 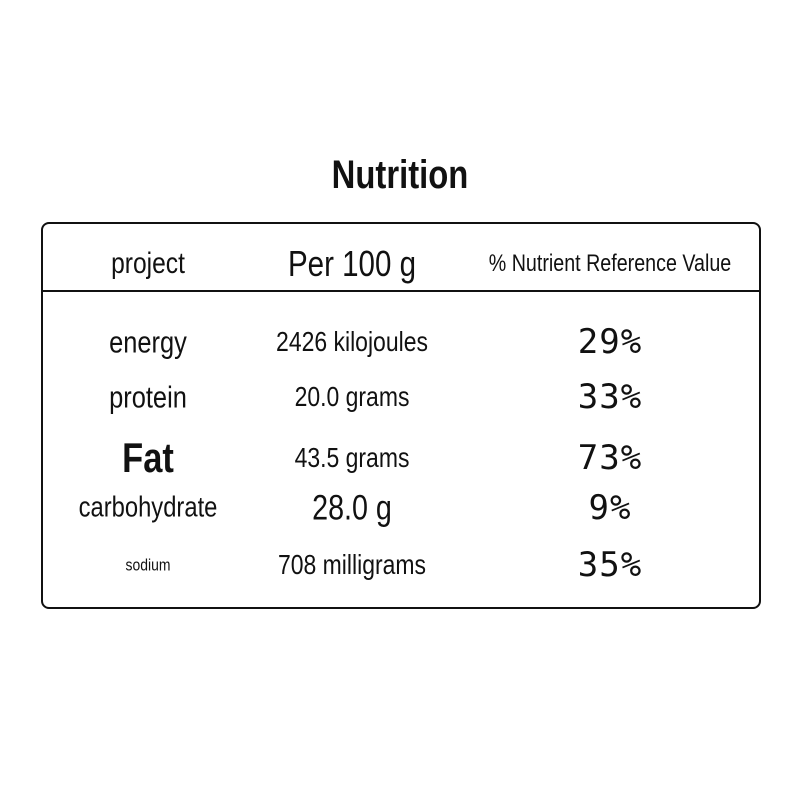 What do you see at coordinates (352, 457) in the screenshot?
I see `amount: 43.5 grams` at bounding box center [352, 457].